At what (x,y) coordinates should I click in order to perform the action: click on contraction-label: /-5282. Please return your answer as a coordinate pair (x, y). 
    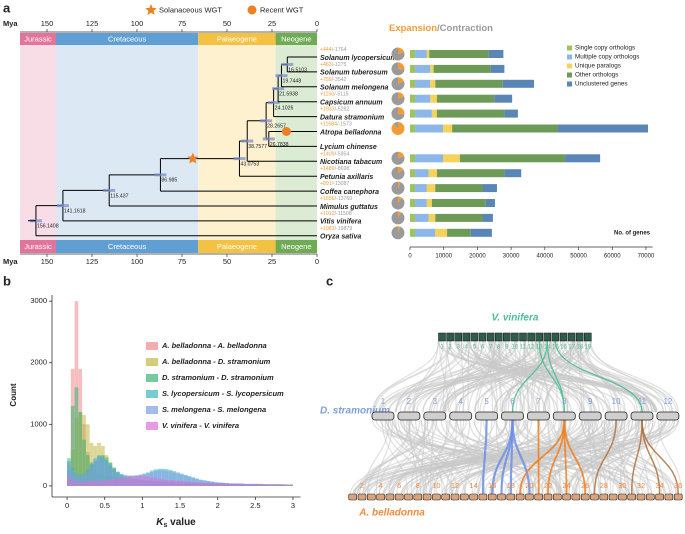
    Looking at the image, I should click on (342, 110).